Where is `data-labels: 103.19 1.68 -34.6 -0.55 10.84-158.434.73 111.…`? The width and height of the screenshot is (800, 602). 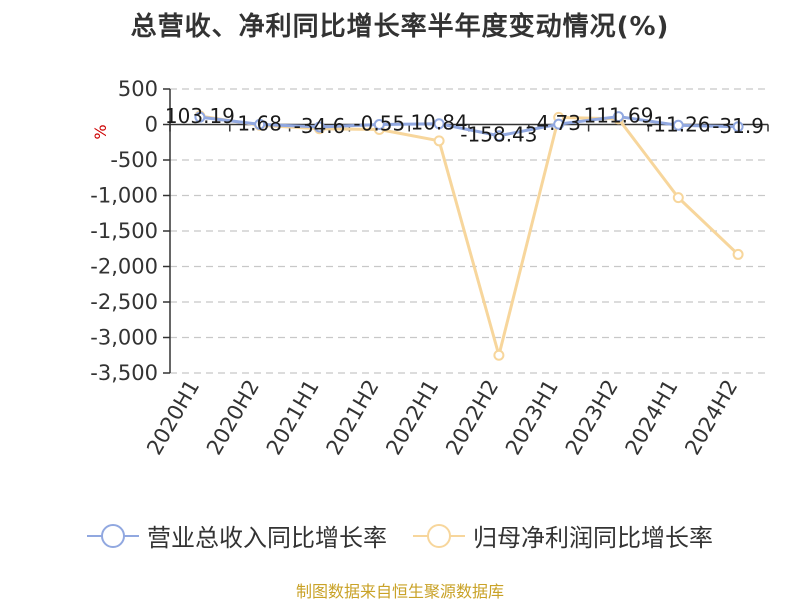
data-labels: 103.19 1.68 -34.6 -0.55 10.84-158.434.73 111.… is located at coordinates (464, 125).